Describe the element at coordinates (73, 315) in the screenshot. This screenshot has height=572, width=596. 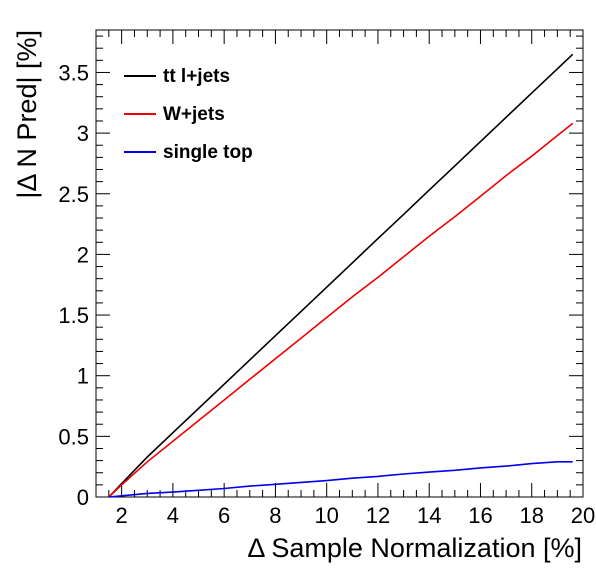
I see `y-tick-label: 1.5` at that location.